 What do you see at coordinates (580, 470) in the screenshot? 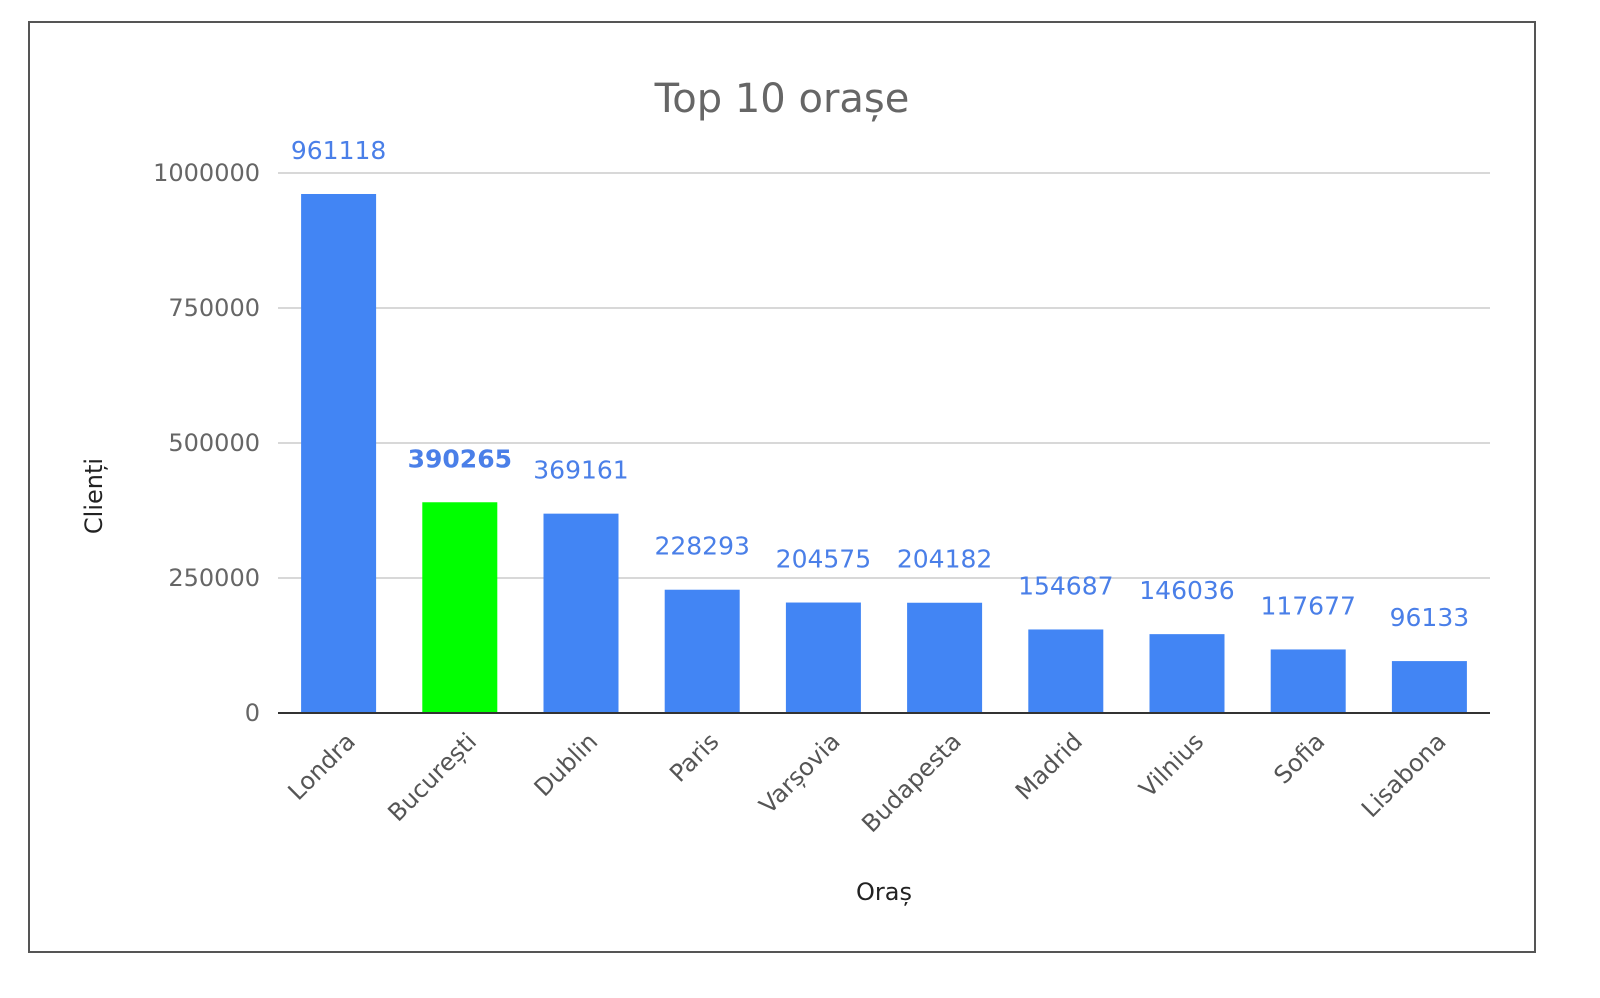
I see `data-label: 369161` at bounding box center [580, 470].